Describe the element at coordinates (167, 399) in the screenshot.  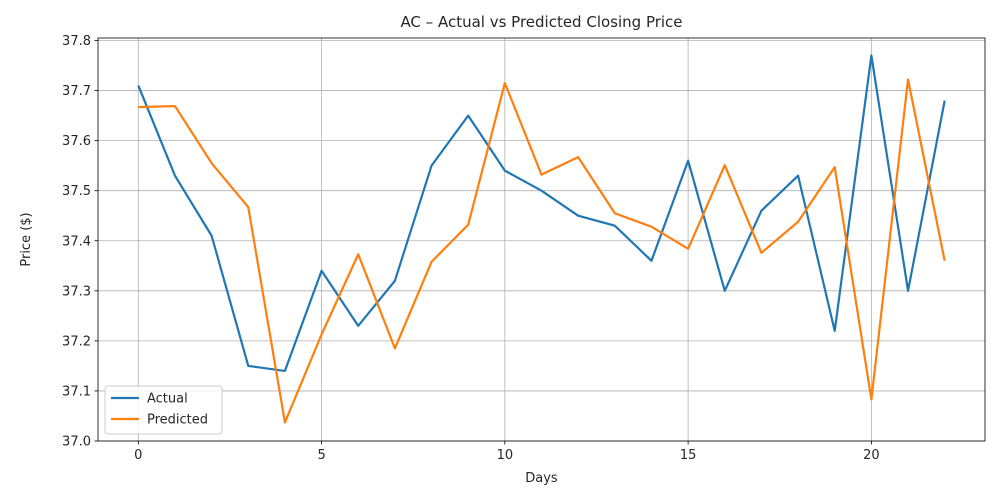
I see `legend-label-actual: Actual` at that location.